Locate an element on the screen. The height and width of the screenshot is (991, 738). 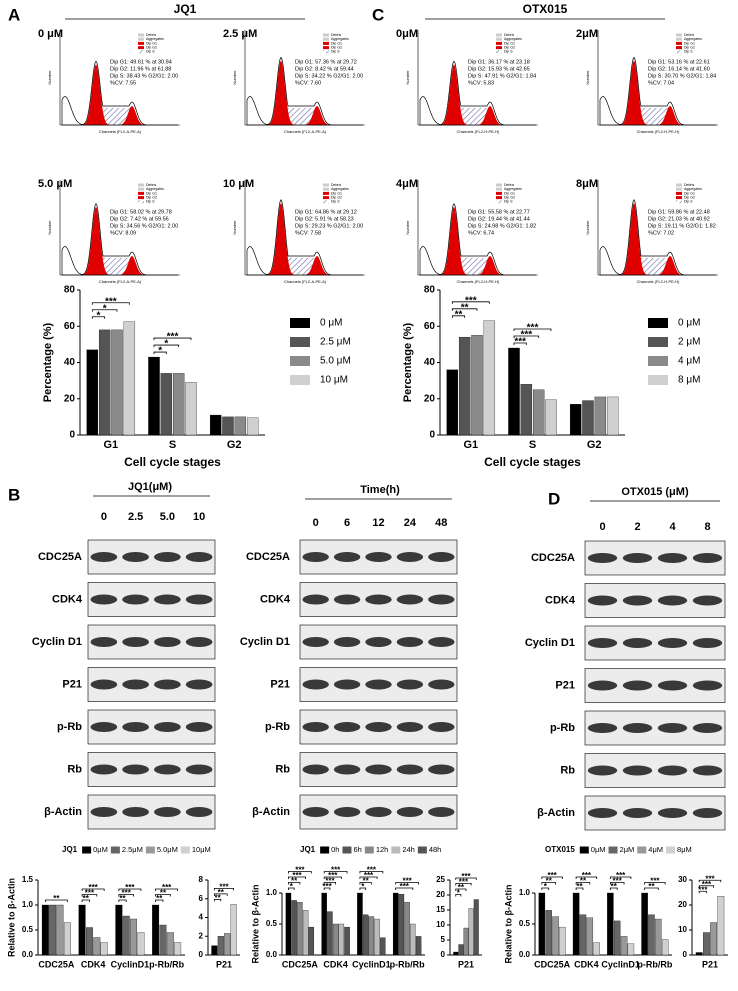
condition-label: 2.5 μM is located at coordinates (240, 34).